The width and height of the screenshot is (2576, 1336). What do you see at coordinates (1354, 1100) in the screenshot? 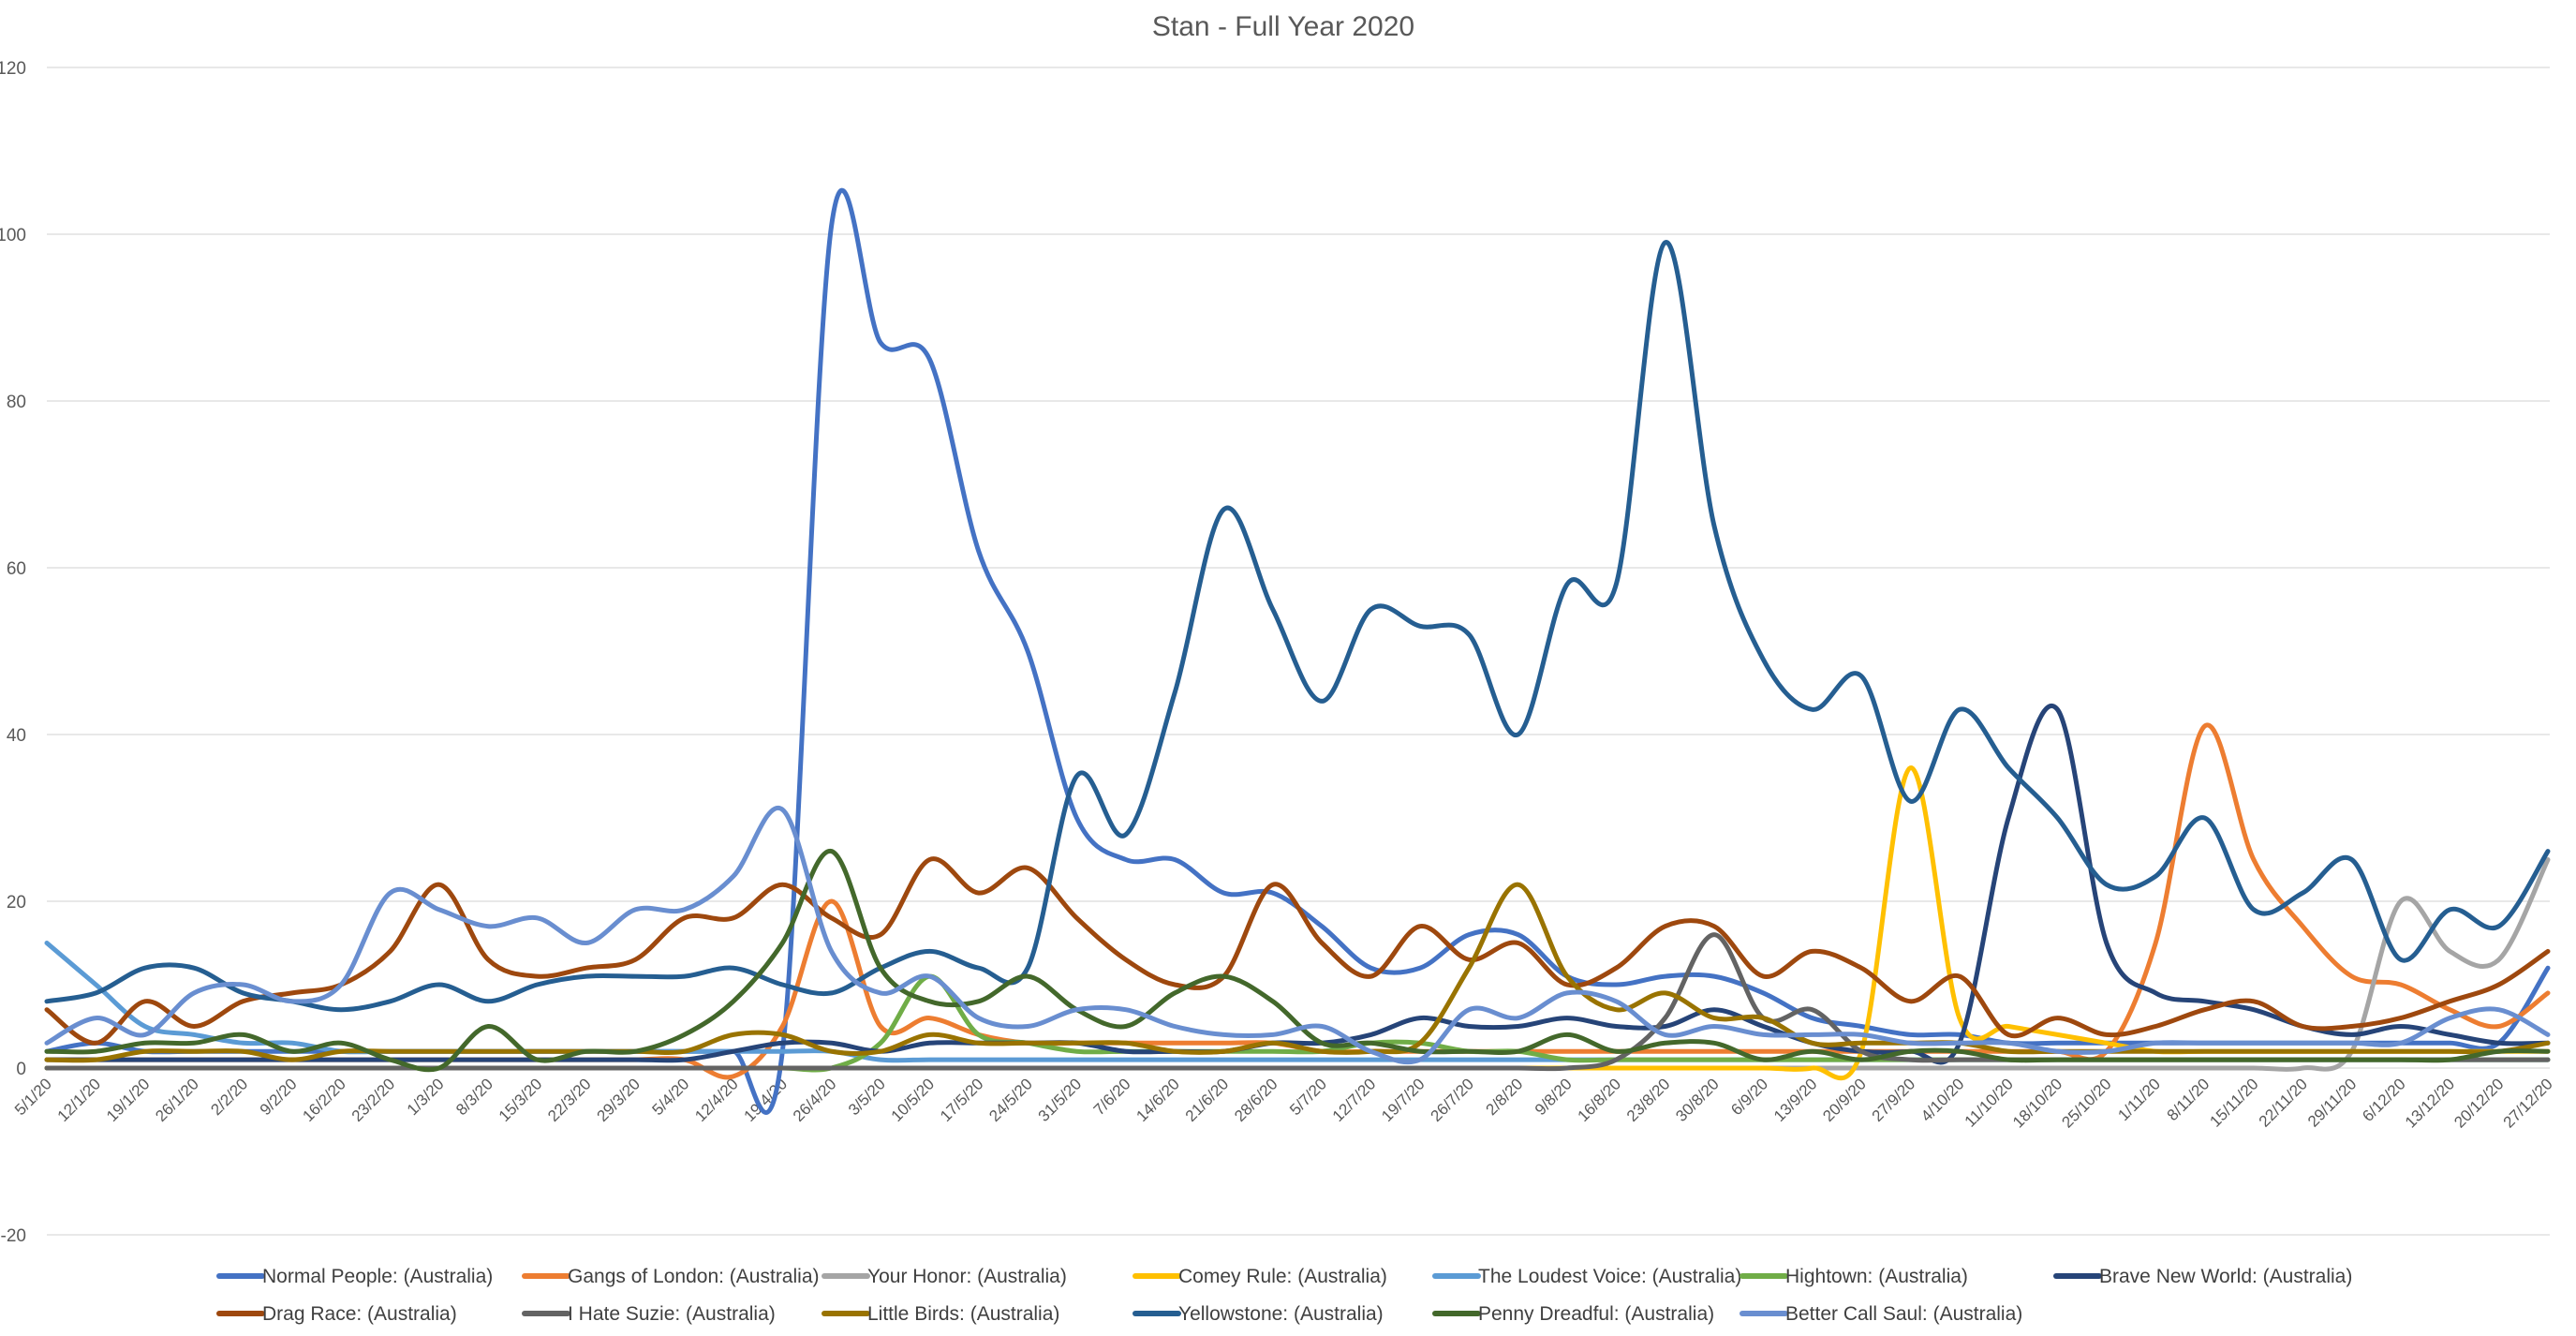
I see `x-tick-label: 12/7/20` at bounding box center [1354, 1100].